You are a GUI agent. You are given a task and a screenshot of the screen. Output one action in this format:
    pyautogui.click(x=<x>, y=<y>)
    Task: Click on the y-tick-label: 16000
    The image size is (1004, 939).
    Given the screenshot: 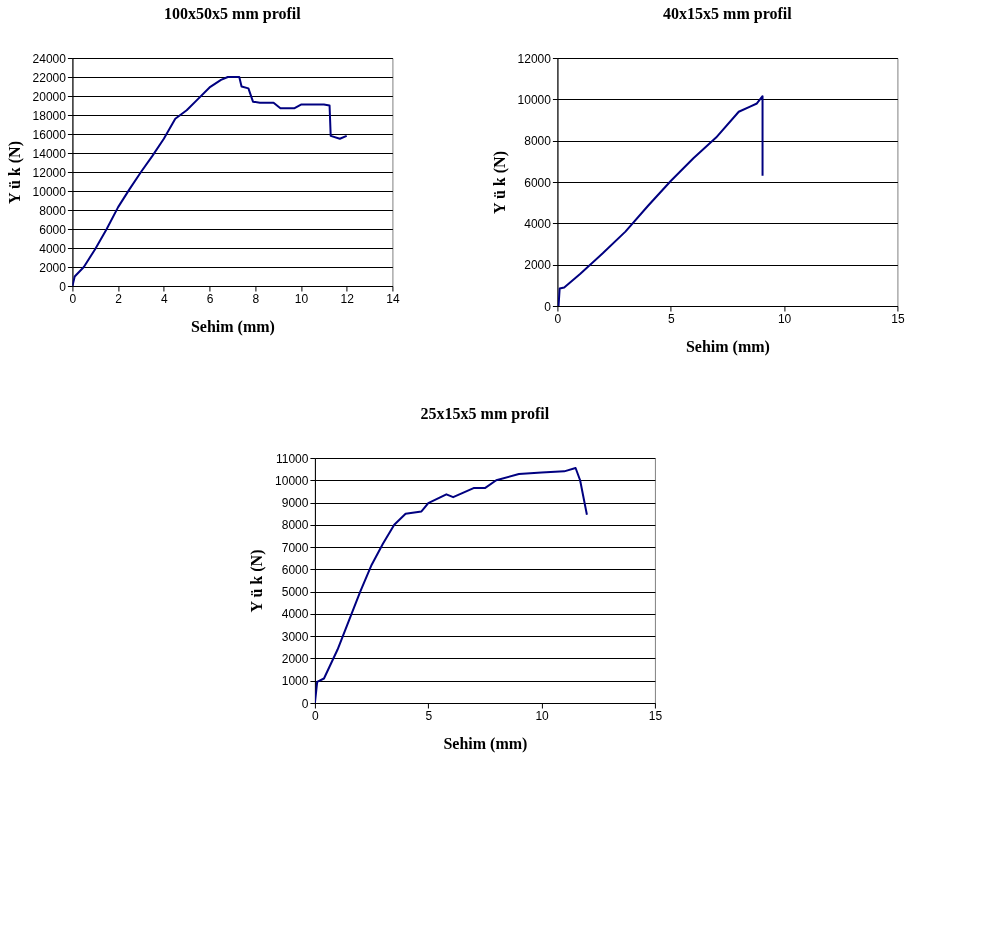 What is the action you would take?
    pyautogui.click(x=49, y=134)
    